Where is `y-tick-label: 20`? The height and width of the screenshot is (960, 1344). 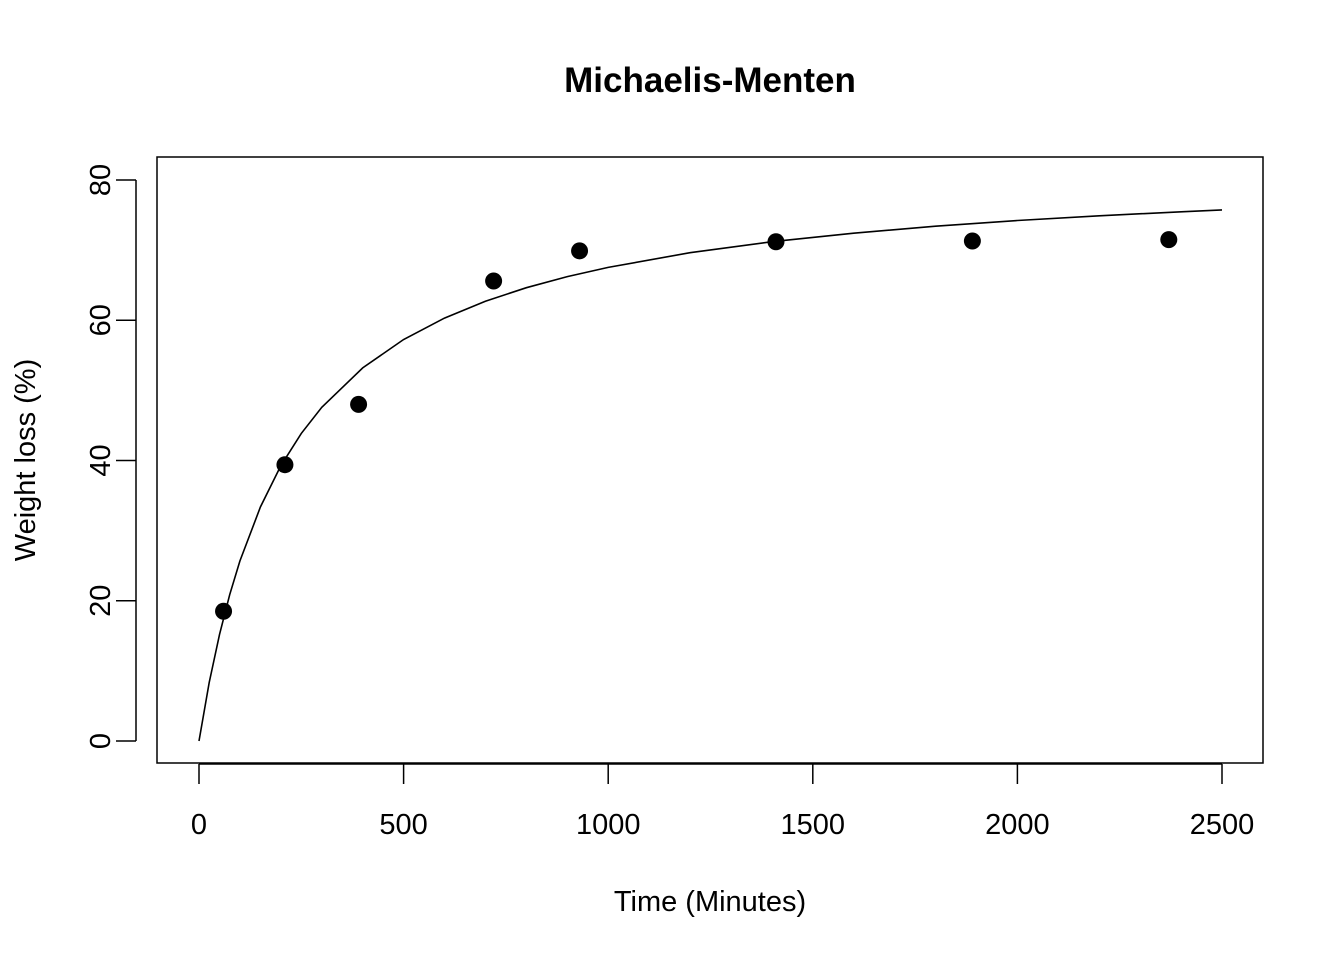
y-tick-label: 20 is located at coordinates (101, 601).